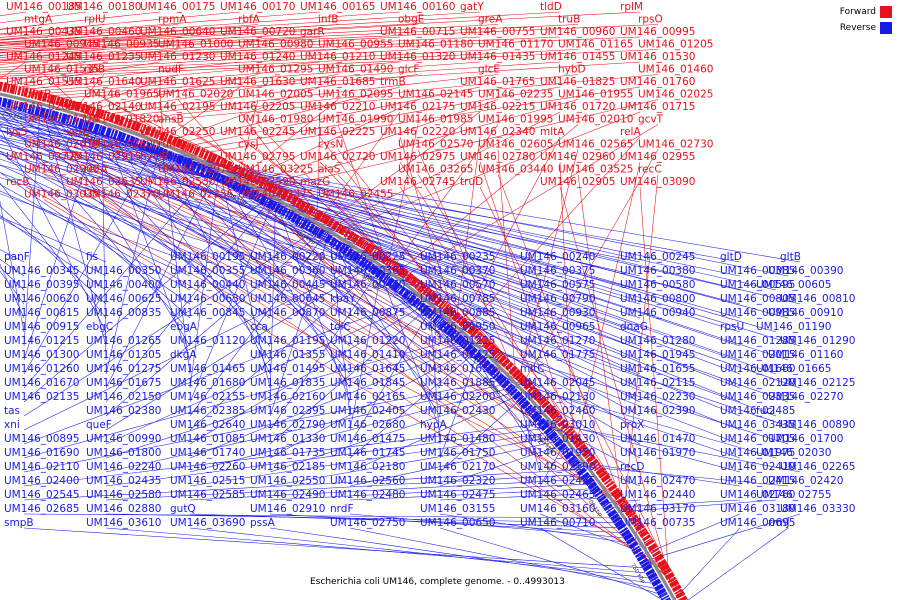 The height and width of the screenshot is (600, 900). I want to click on reverse-gene-label: UM146_01745, so click(367, 453).